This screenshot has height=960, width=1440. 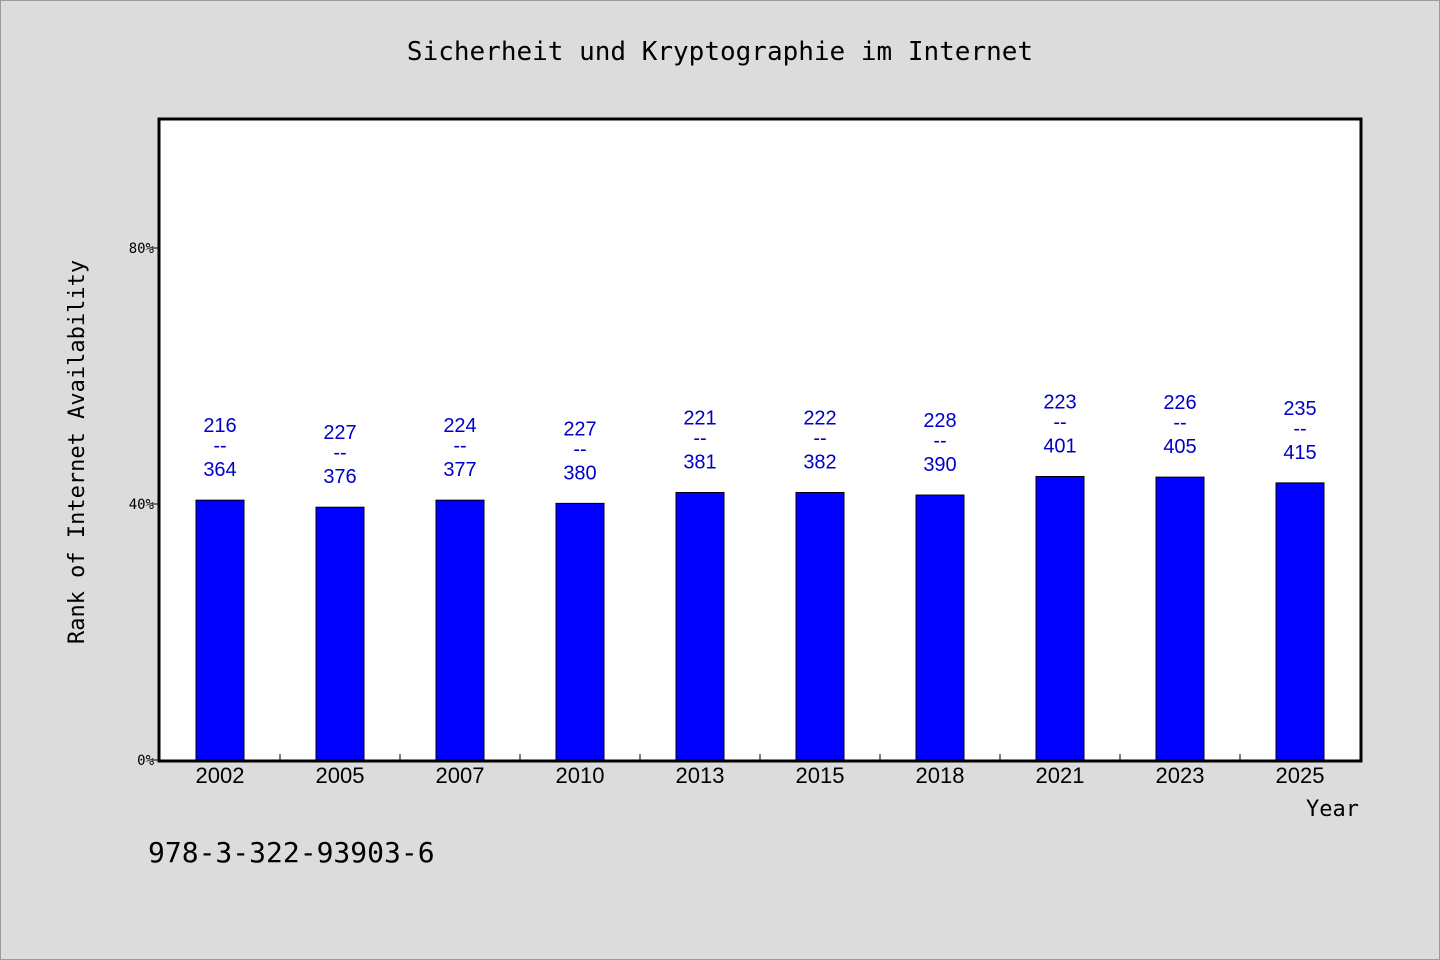 I want to click on data-label-bottom: 376, so click(x=339, y=477).